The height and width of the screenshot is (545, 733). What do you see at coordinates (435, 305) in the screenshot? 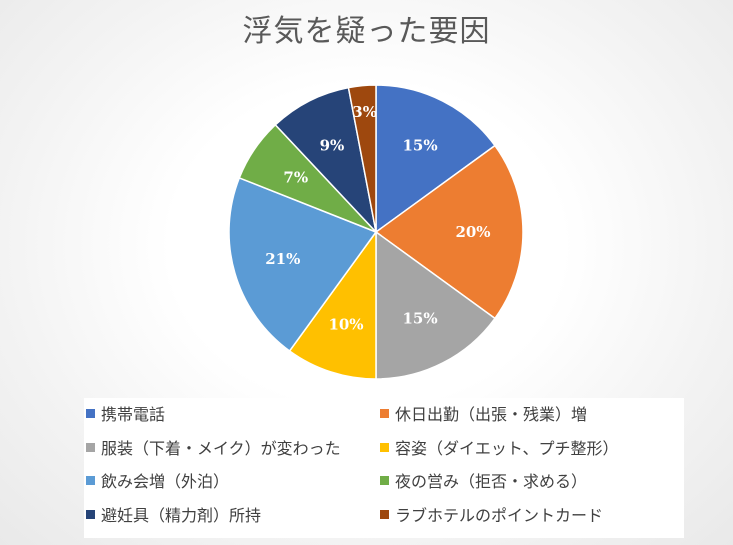
I see `pie-slice-clothing` at bounding box center [435, 305].